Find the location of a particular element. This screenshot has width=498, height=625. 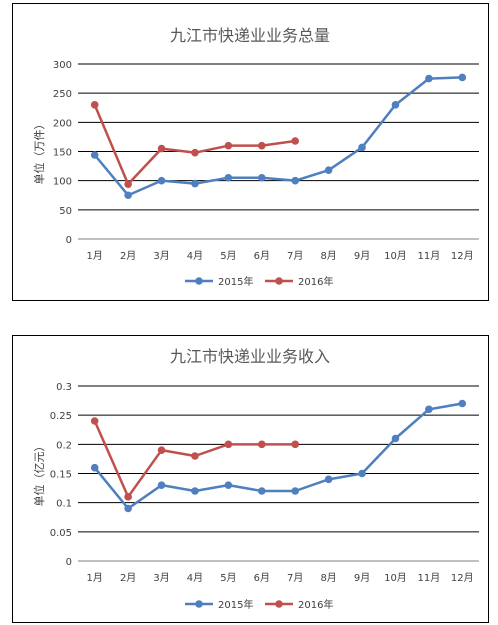

y-tick-label: 50 is located at coordinates (65, 211).